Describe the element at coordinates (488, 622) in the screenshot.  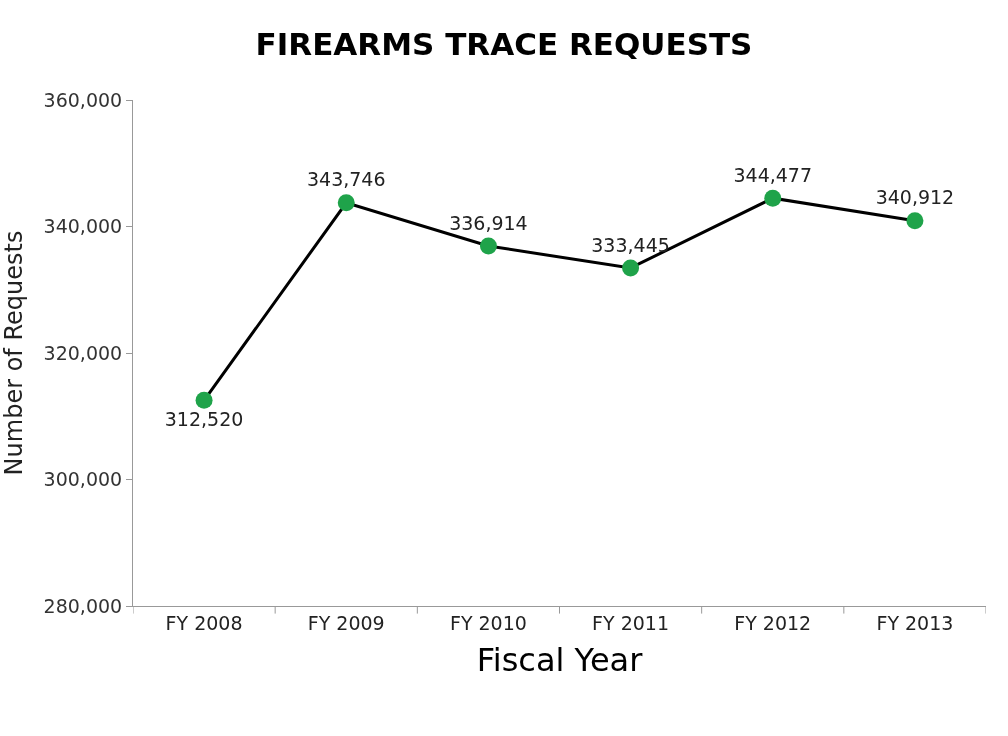
I see `x-tick-label: FY 2010` at that location.